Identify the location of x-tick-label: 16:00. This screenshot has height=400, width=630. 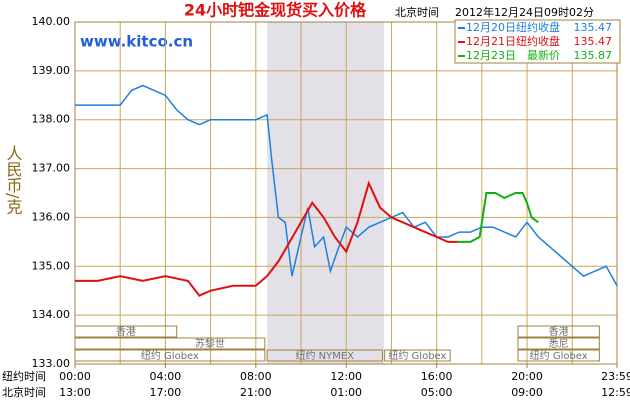
(437, 376).